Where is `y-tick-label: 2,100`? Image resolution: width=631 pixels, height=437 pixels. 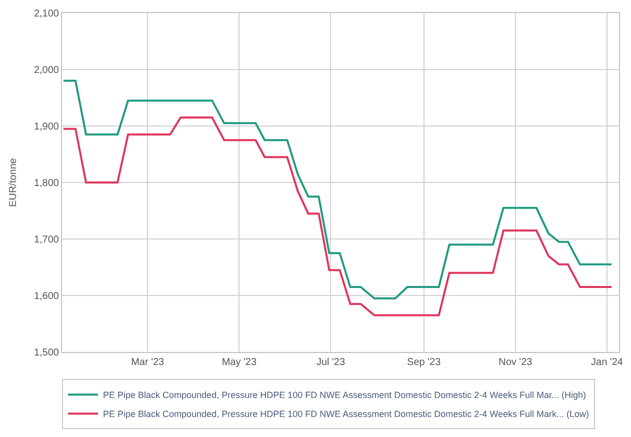 y-tick-label: 2,100 is located at coordinates (47, 14).